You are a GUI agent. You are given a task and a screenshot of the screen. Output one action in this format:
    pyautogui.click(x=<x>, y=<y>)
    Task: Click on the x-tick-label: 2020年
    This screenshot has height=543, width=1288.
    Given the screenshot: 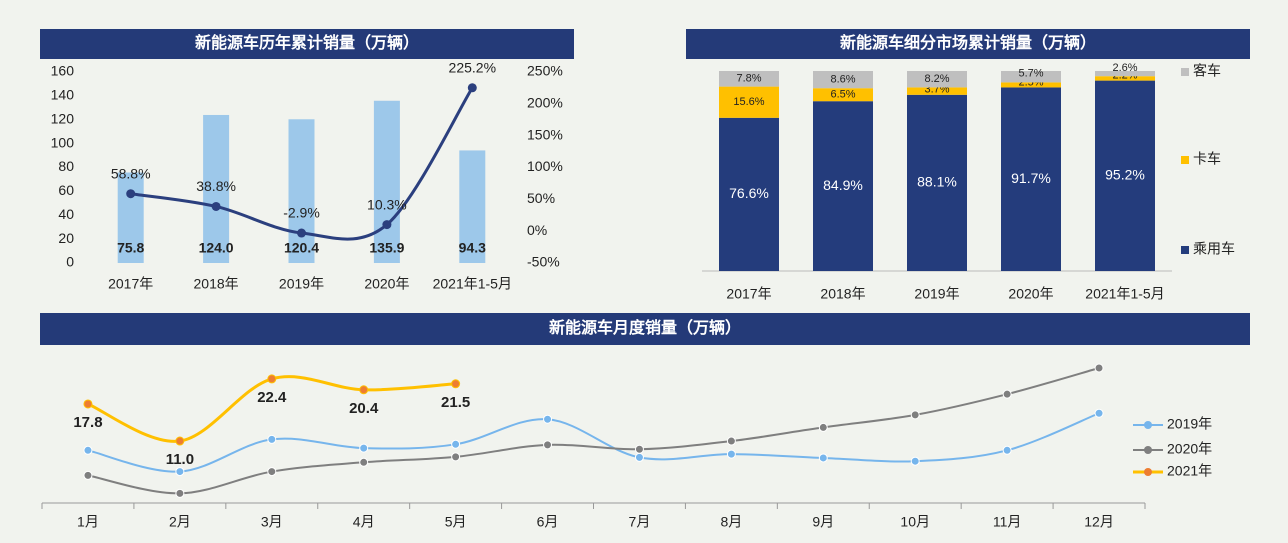 What is the action you would take?
    pyautogui.click(x=1030, y=294)
    